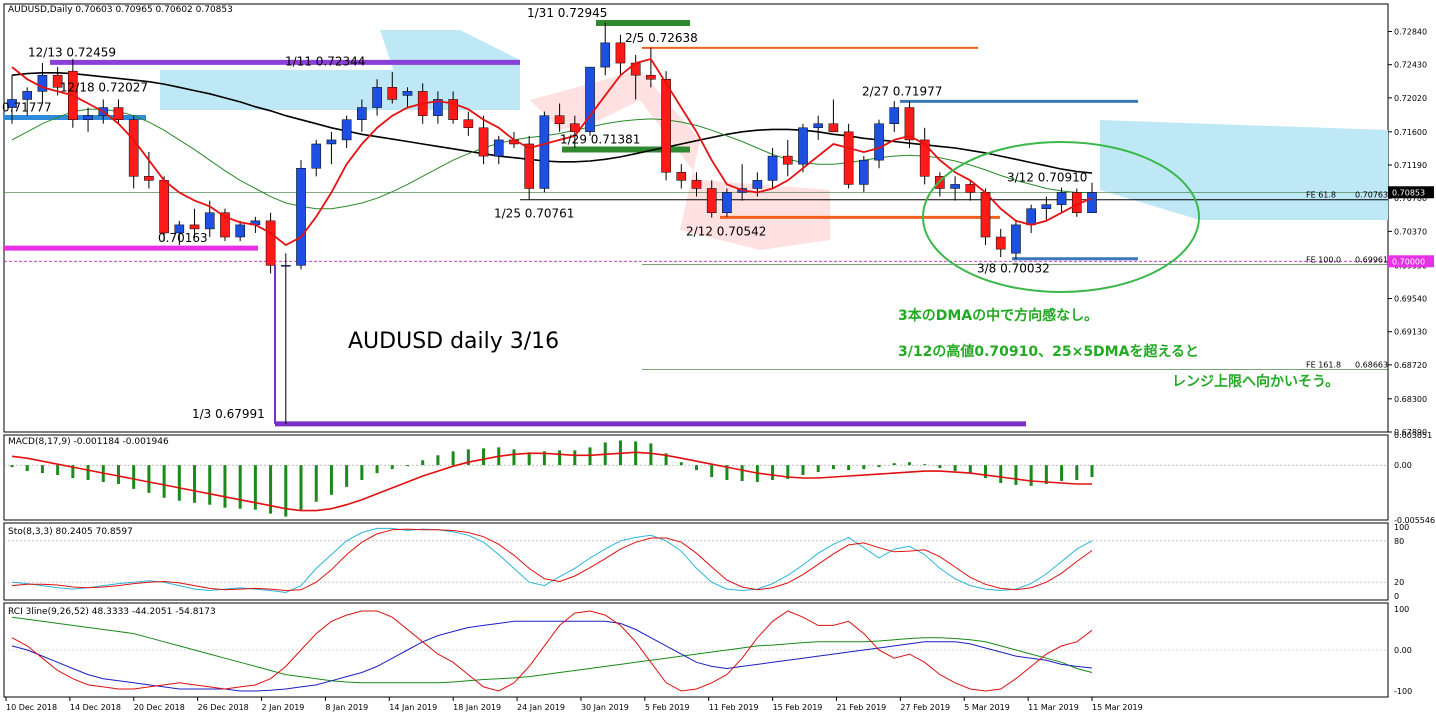  Describe the element at coordinates (1371, 364) in the screenshot. I see `fibo-value: 0.68663` at that location.